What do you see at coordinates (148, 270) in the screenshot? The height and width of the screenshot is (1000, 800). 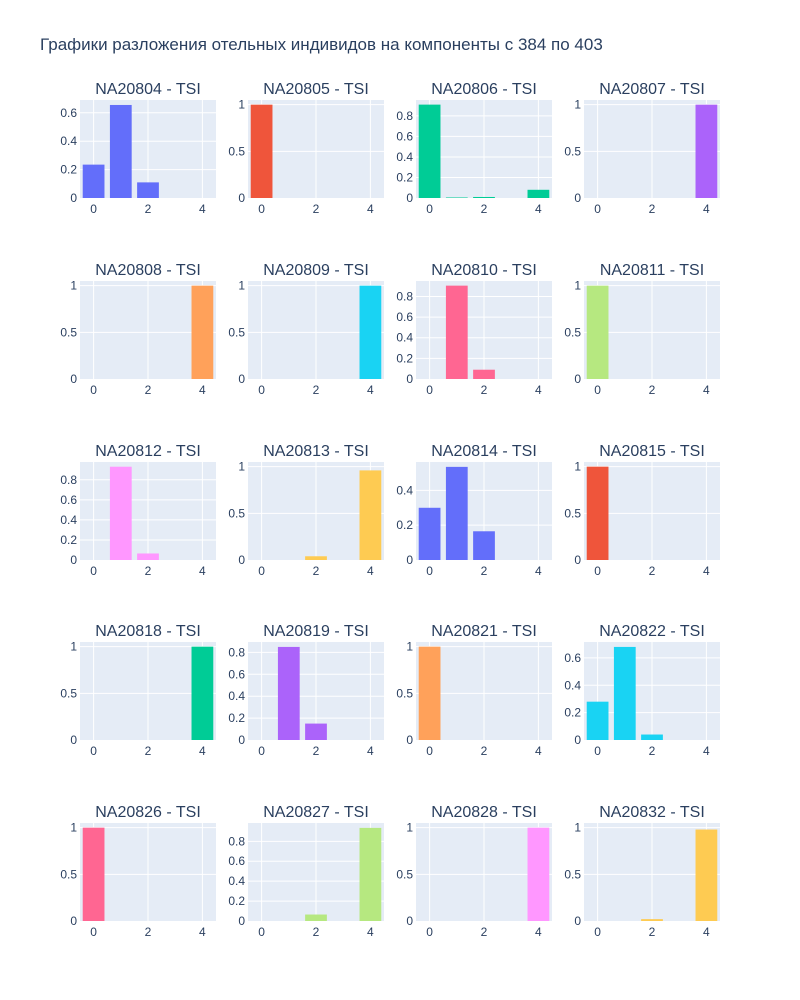 I see `subplot-title: NA20808 - TSI` at bounding box center [148, 270].